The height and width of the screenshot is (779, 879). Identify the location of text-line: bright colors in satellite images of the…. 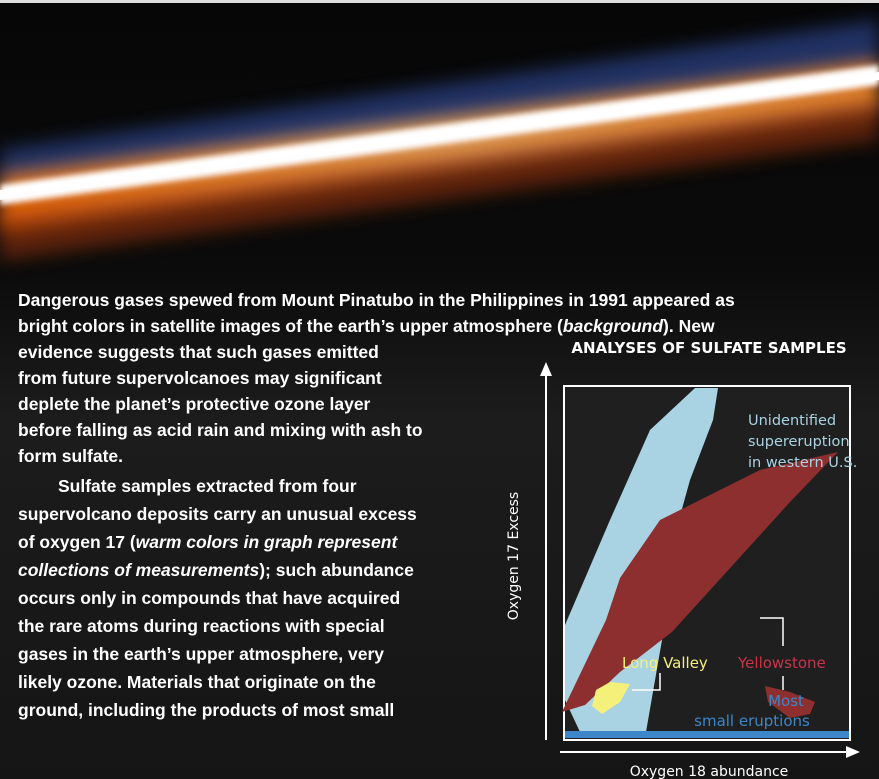
(366, 326).